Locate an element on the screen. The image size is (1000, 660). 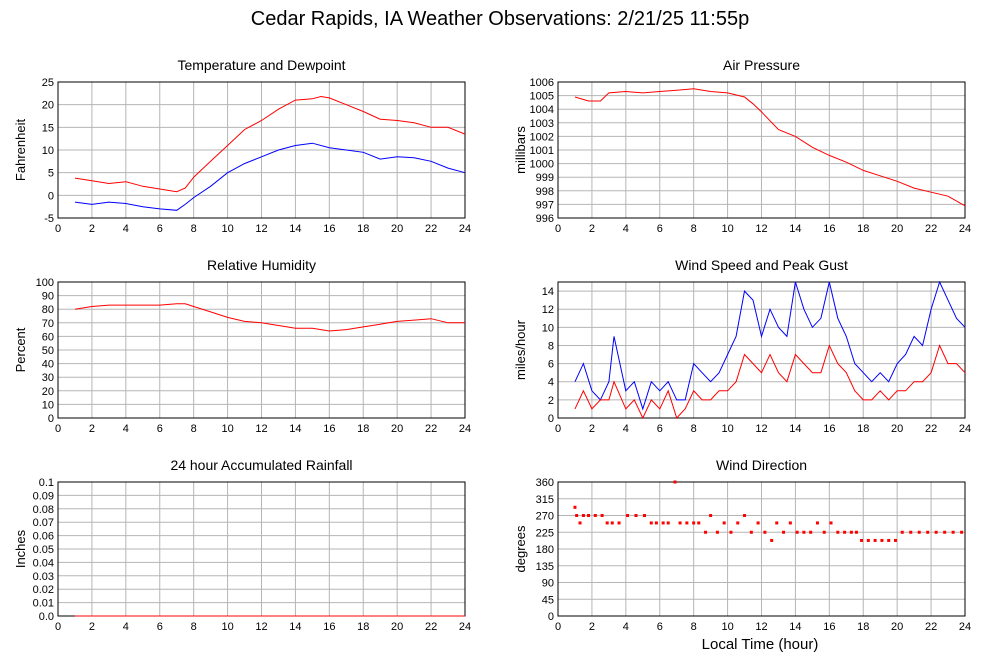
y-axis-label: Fahrenheit is located at coordinates (20, 150).